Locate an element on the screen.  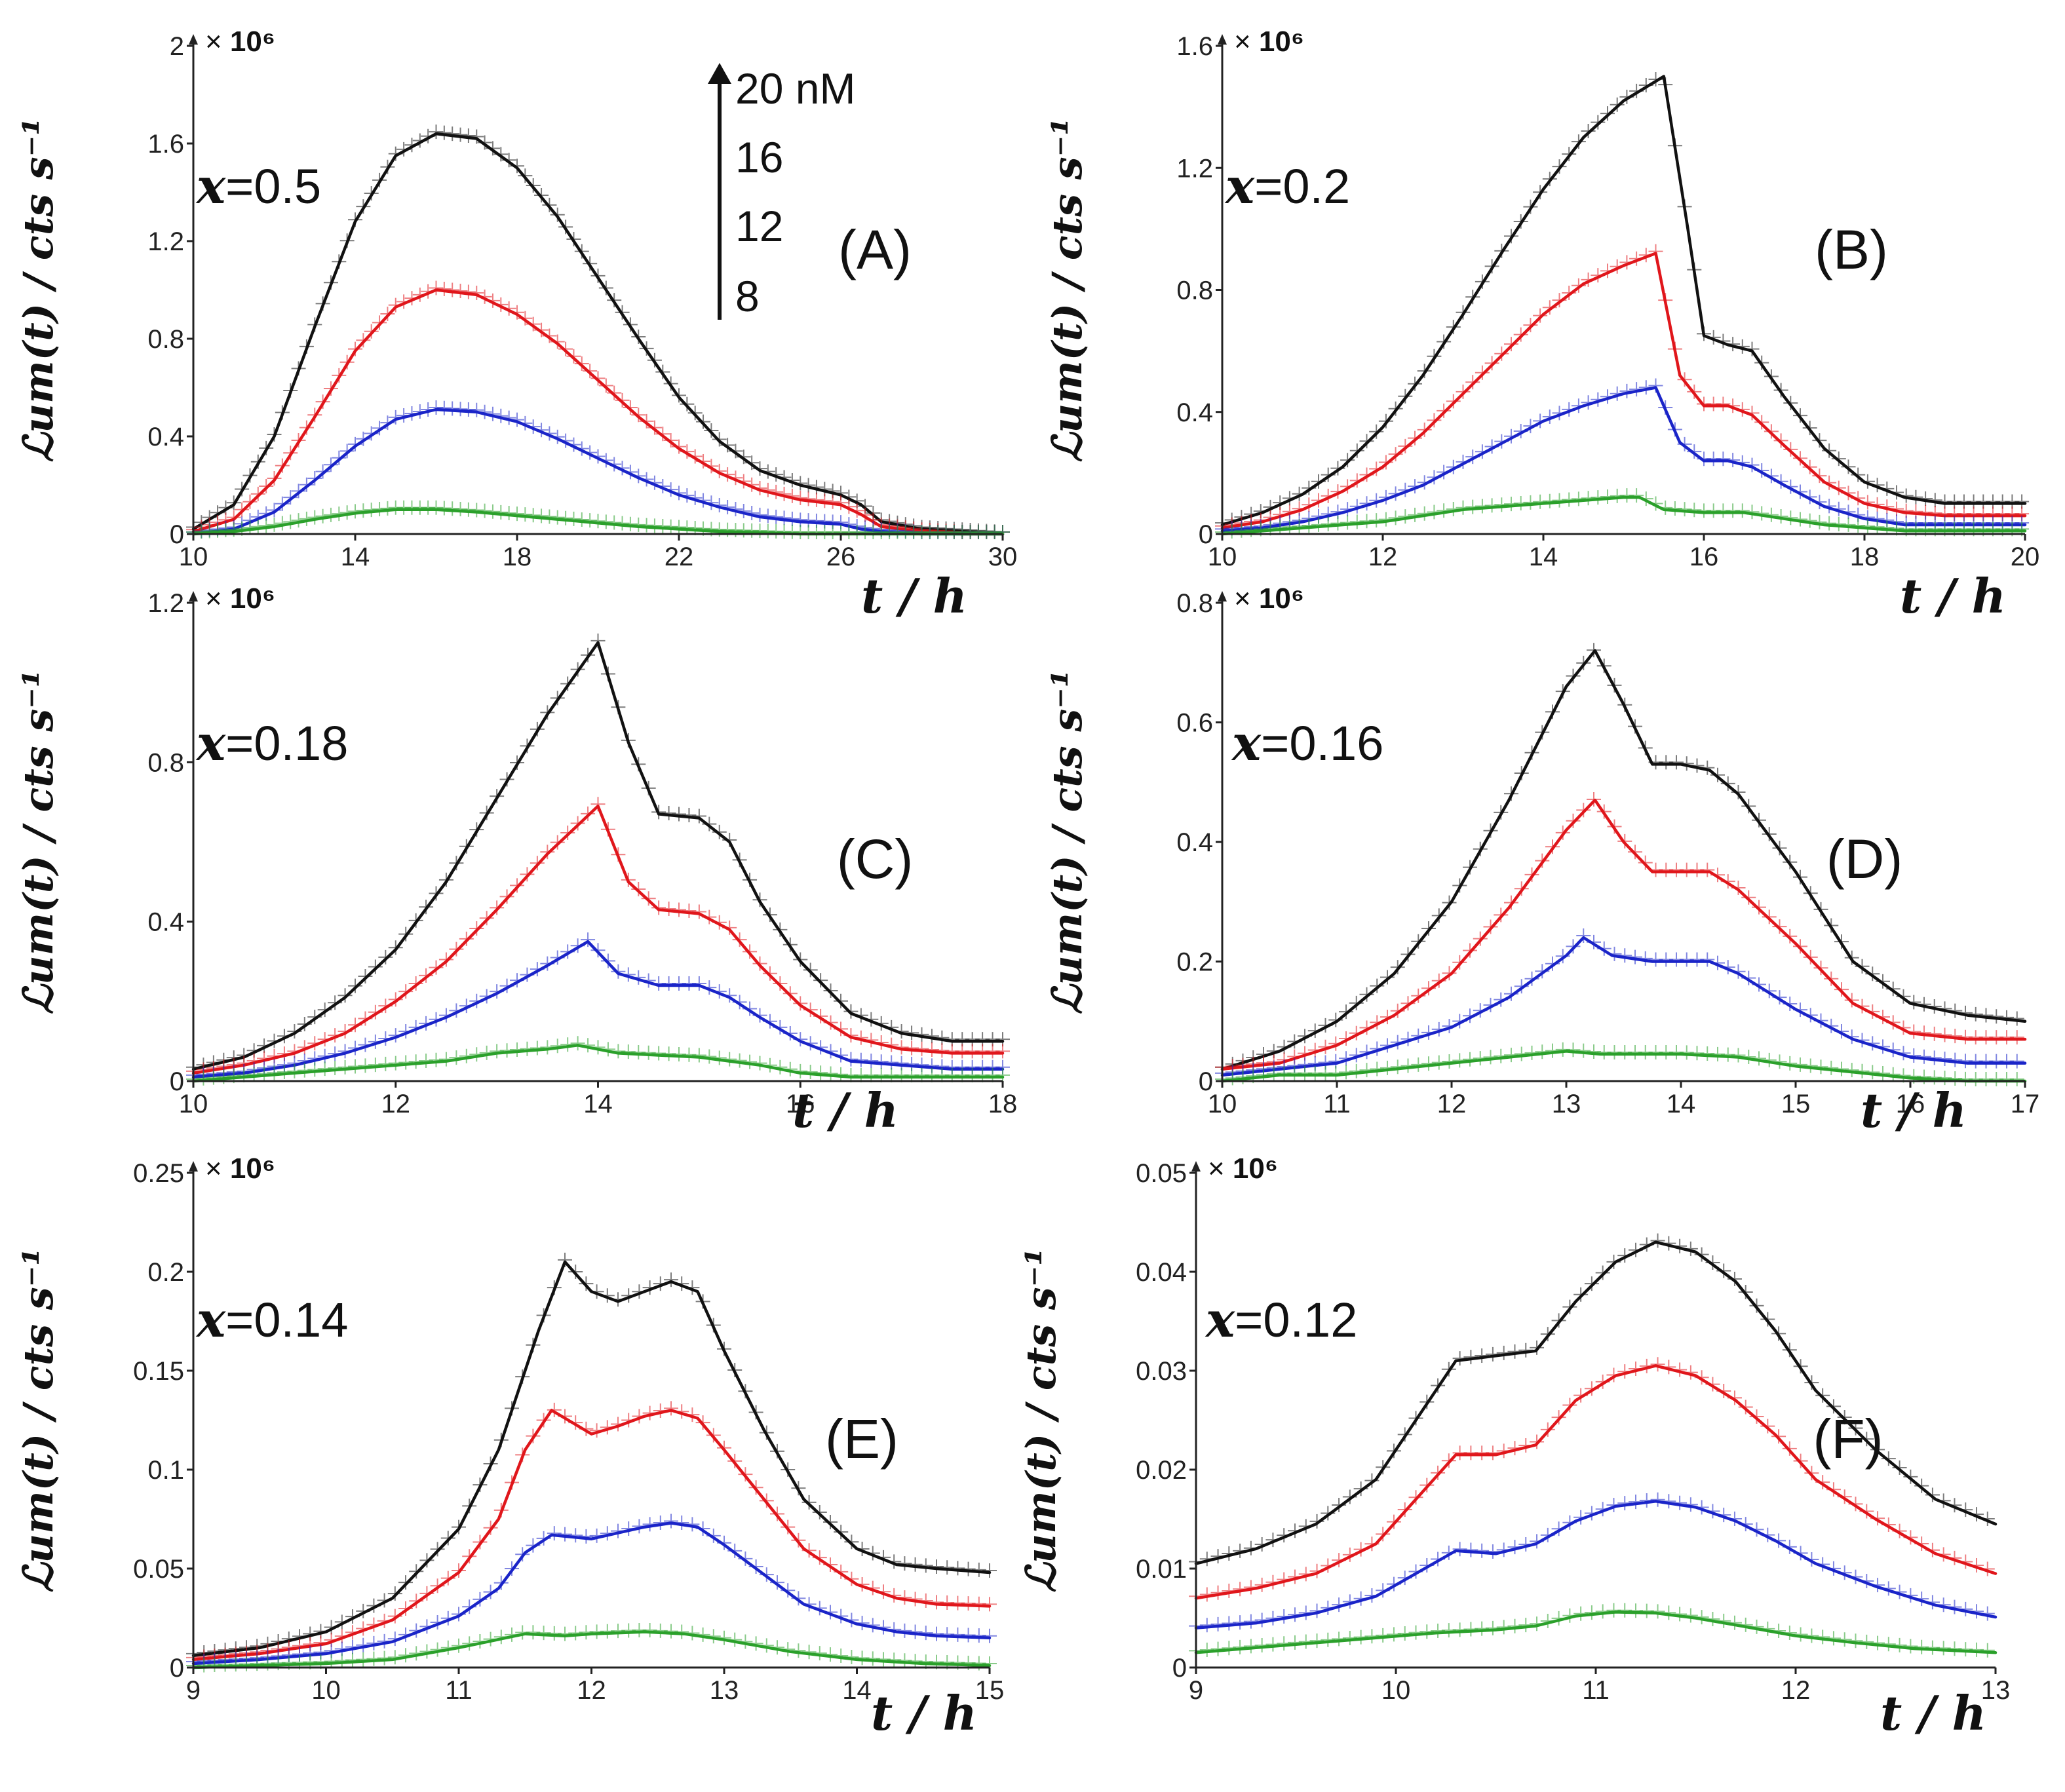
y-tick-label: 0.8 is located at coordinates (165, 762).